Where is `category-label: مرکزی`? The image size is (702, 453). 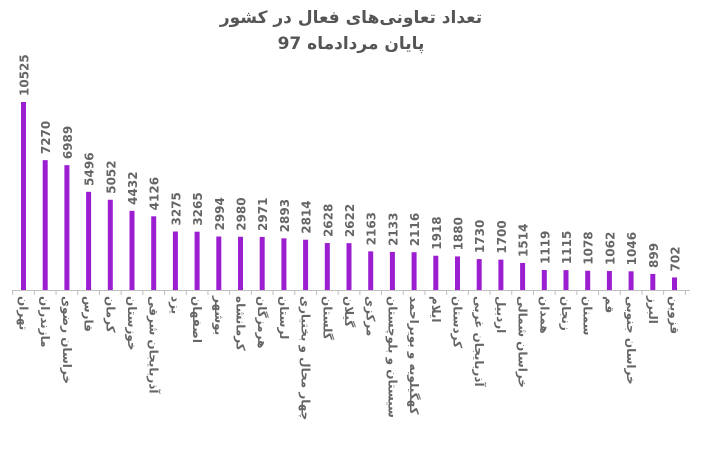
category-label: مرکزی is located at coordinates (371, 316).